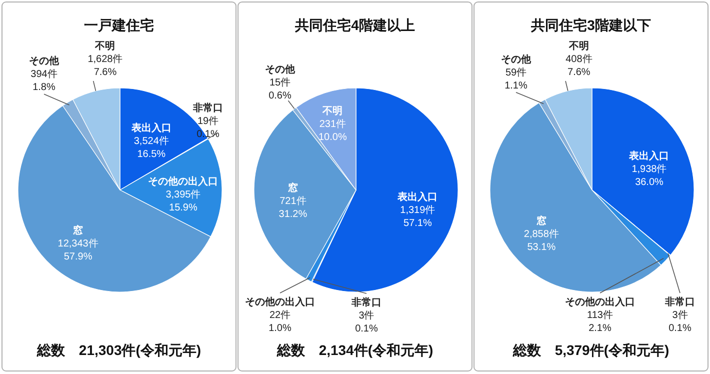  What do you see at coordinates (355, 350) in the screenshot?
I see `text: 総数 2,134件(令和元年)` at bounding box center [355, 350].